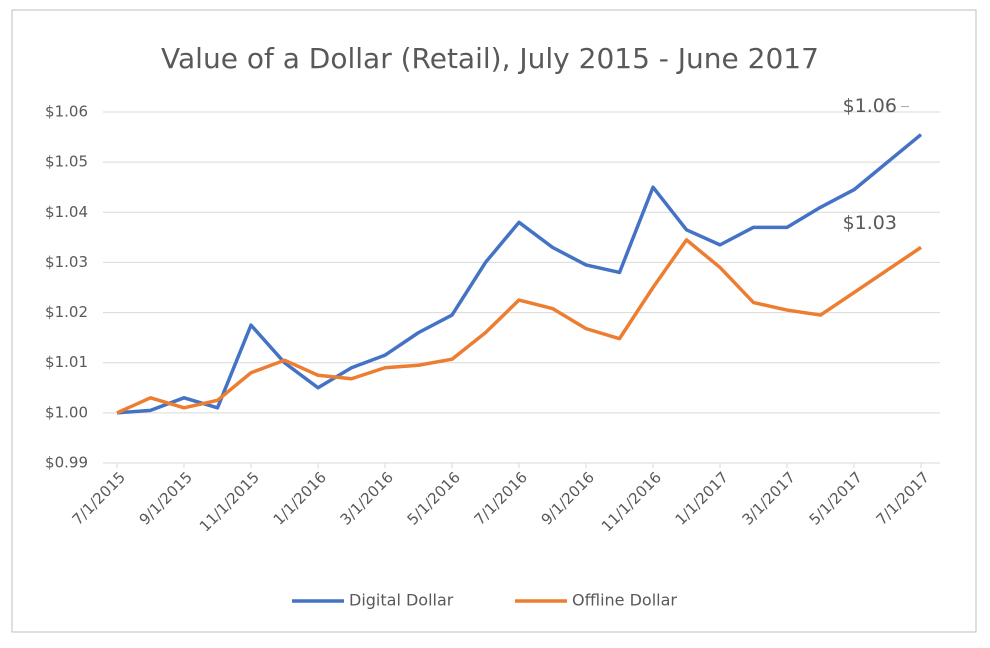 This screenshot has width=990, height=648. Describe the element at coordinates (66, 362) in the screenshot. I see `y-tick-label: $1.01` at that location.